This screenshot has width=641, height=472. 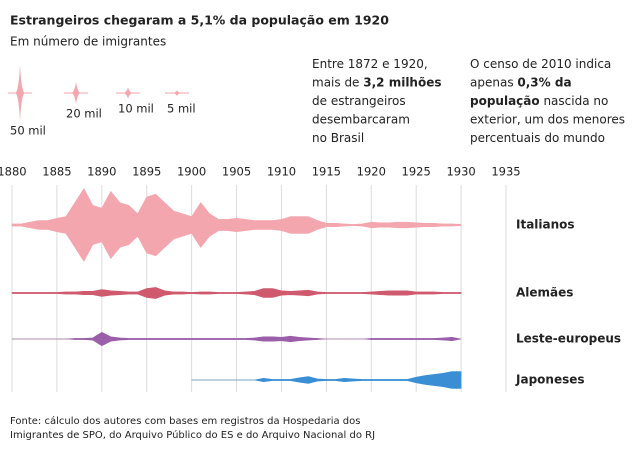 I want to click on annotation-text: desembarcaram, so click(x=361, y=119).